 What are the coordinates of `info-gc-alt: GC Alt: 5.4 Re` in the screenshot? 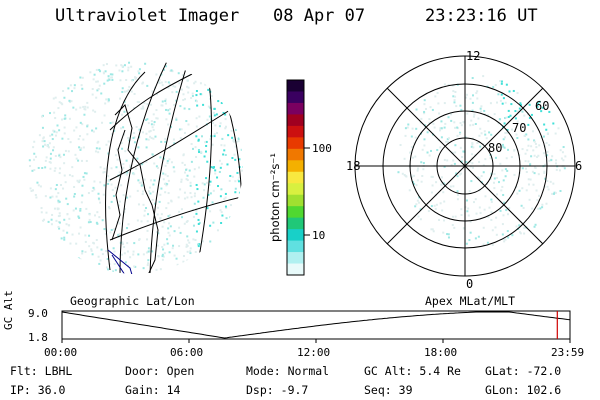 It's located at (412, 371).